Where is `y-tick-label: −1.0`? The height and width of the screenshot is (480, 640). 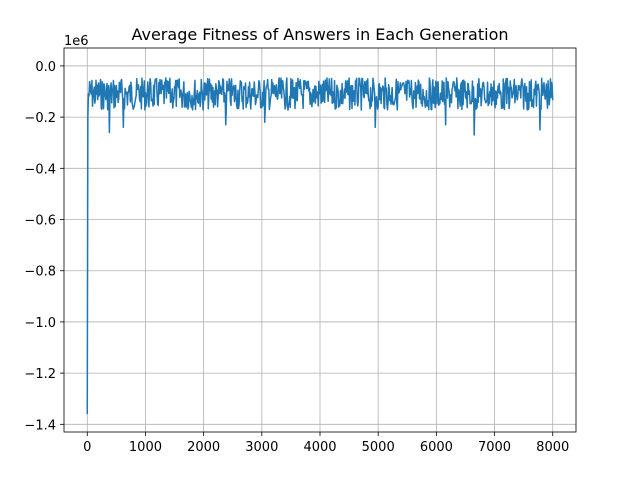 y-tick-label: −1.0 is located at coordinates (40, 323).